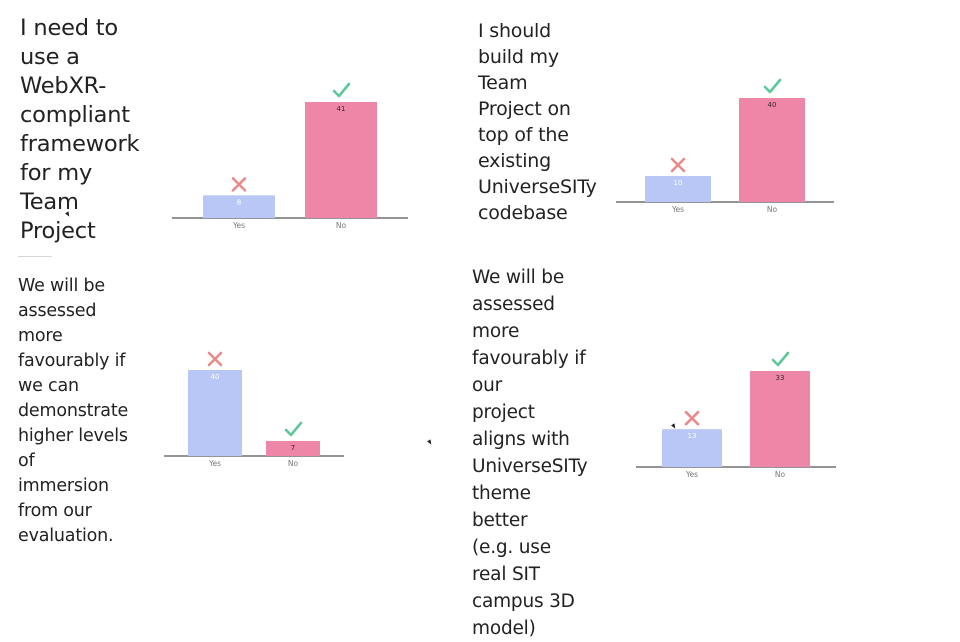  Describe the element at coordinates (725, 146) in the screenshot. I see `poll-chart-2: 10 Yes 40 No` at that location.